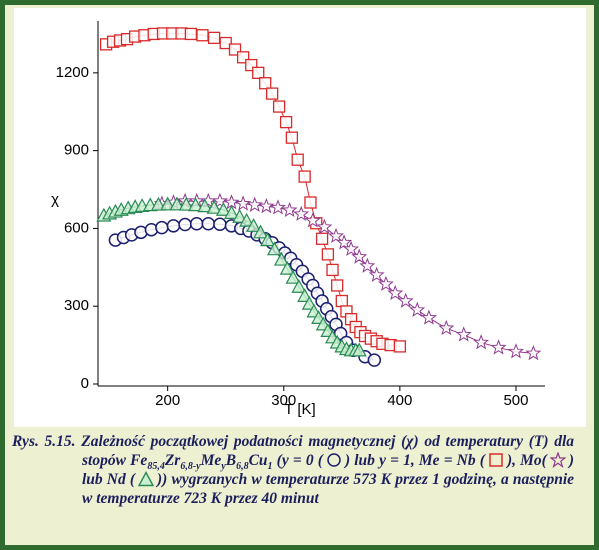 This screenshot has width=599, height=550. Describe the element at coordinates (172, 460) in the screenshot. I see `caption-text: Zr` at that location.